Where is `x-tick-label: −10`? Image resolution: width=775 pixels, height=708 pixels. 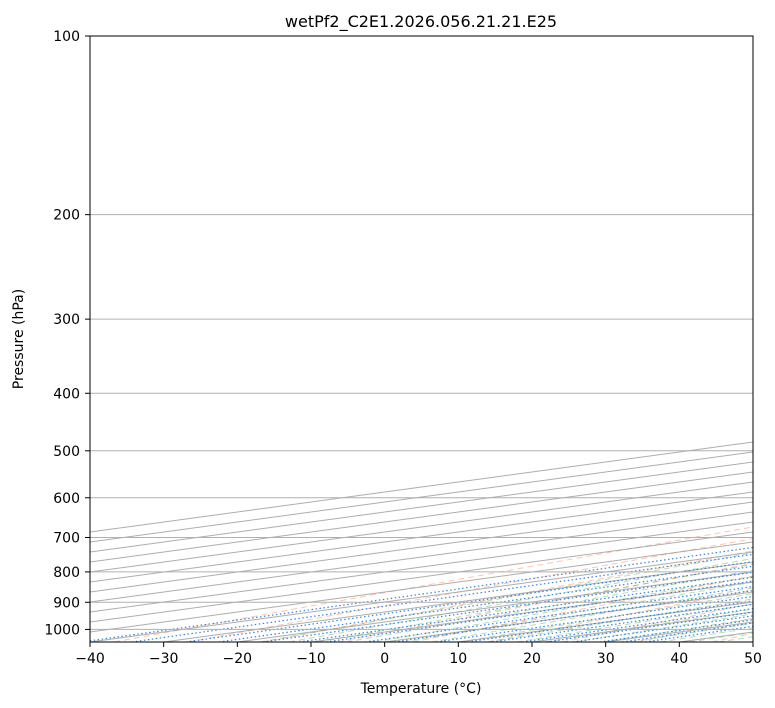
x-tick-label: −10 is located at coordinates (311, 659).